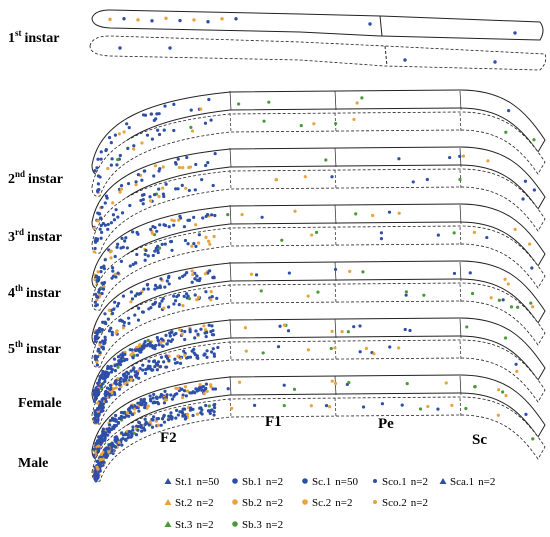  I want to click on segment-label: F2, so click(168, 438).